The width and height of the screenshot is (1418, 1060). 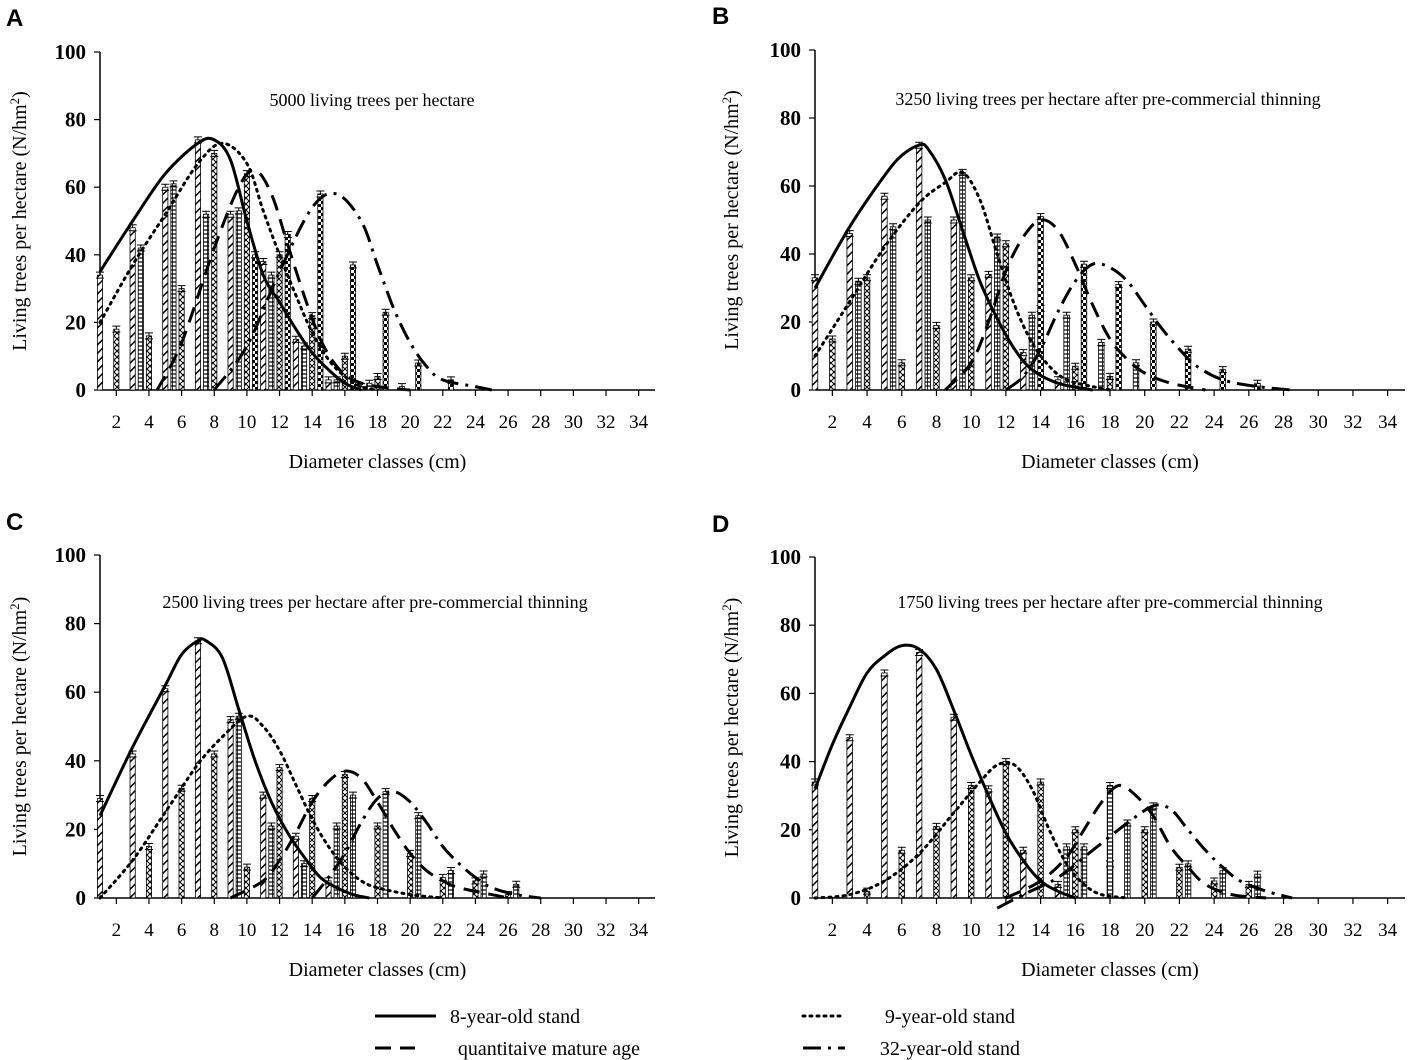 What do you see at coordinates (790, 322) in the screenshot?
I see `y-tick-label: 20` at bounding box center [790, 322].